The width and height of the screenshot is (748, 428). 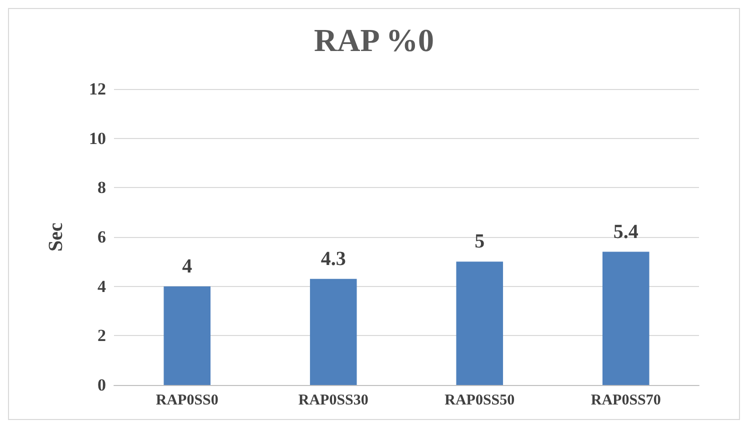 I want to click on data-label: 4.3, so click(x=333, y=259).